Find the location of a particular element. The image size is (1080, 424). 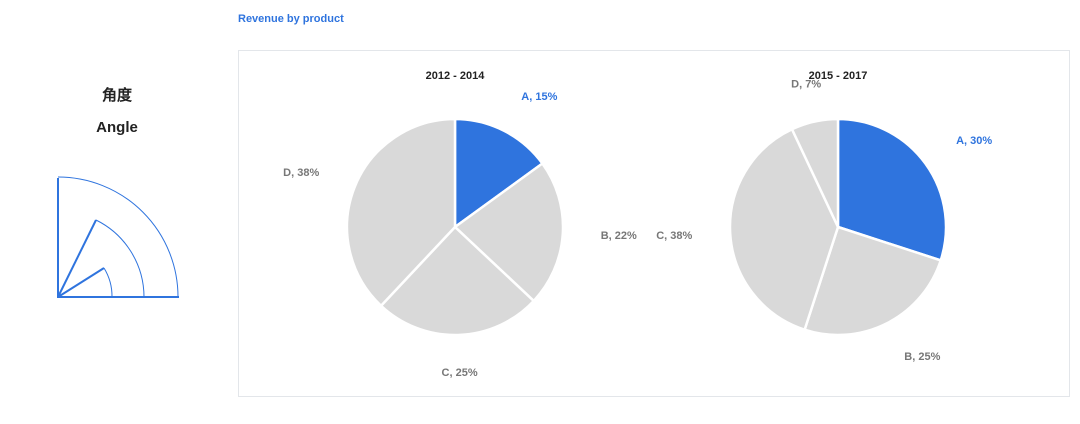

angle-icon is located at coordinates (118, 237).